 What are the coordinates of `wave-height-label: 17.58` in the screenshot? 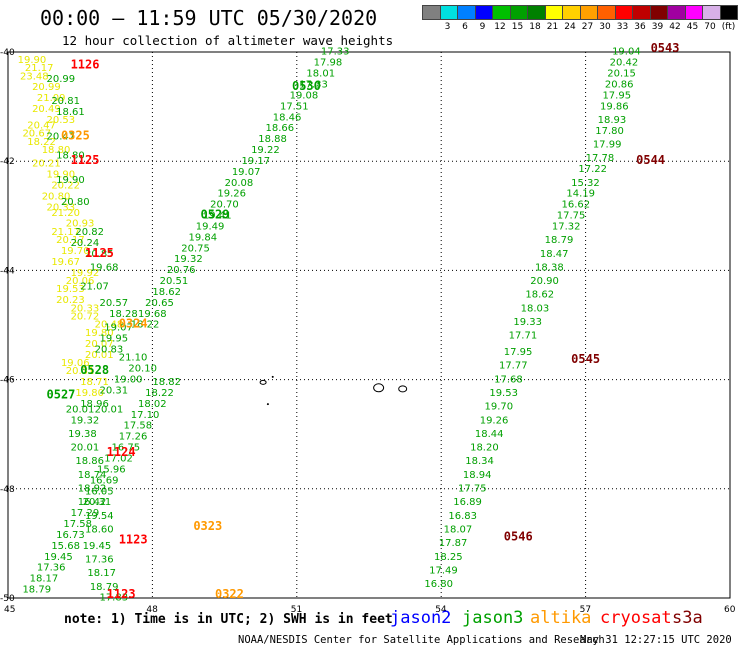 It's located at (77, 524).